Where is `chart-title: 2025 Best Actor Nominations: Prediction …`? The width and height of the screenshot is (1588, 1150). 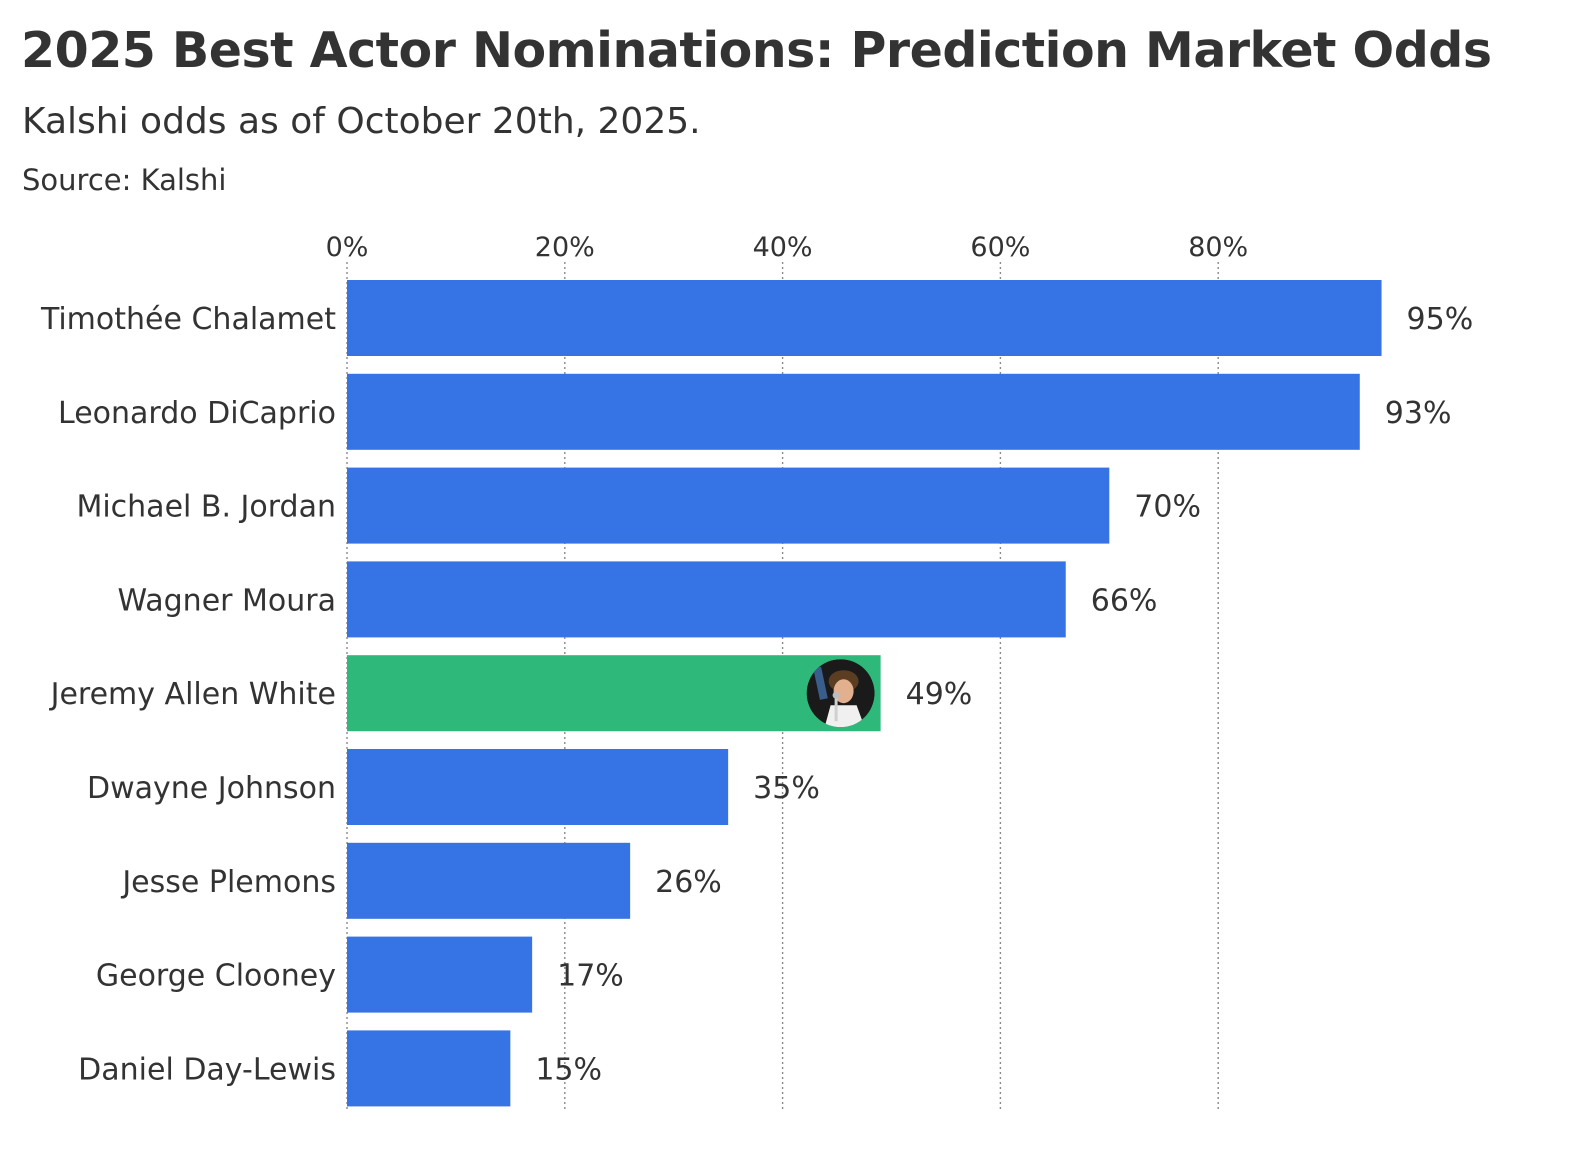 chart-title: 2025 Best Actor Nominations: Prediction … is located at coordinates (756, 50).